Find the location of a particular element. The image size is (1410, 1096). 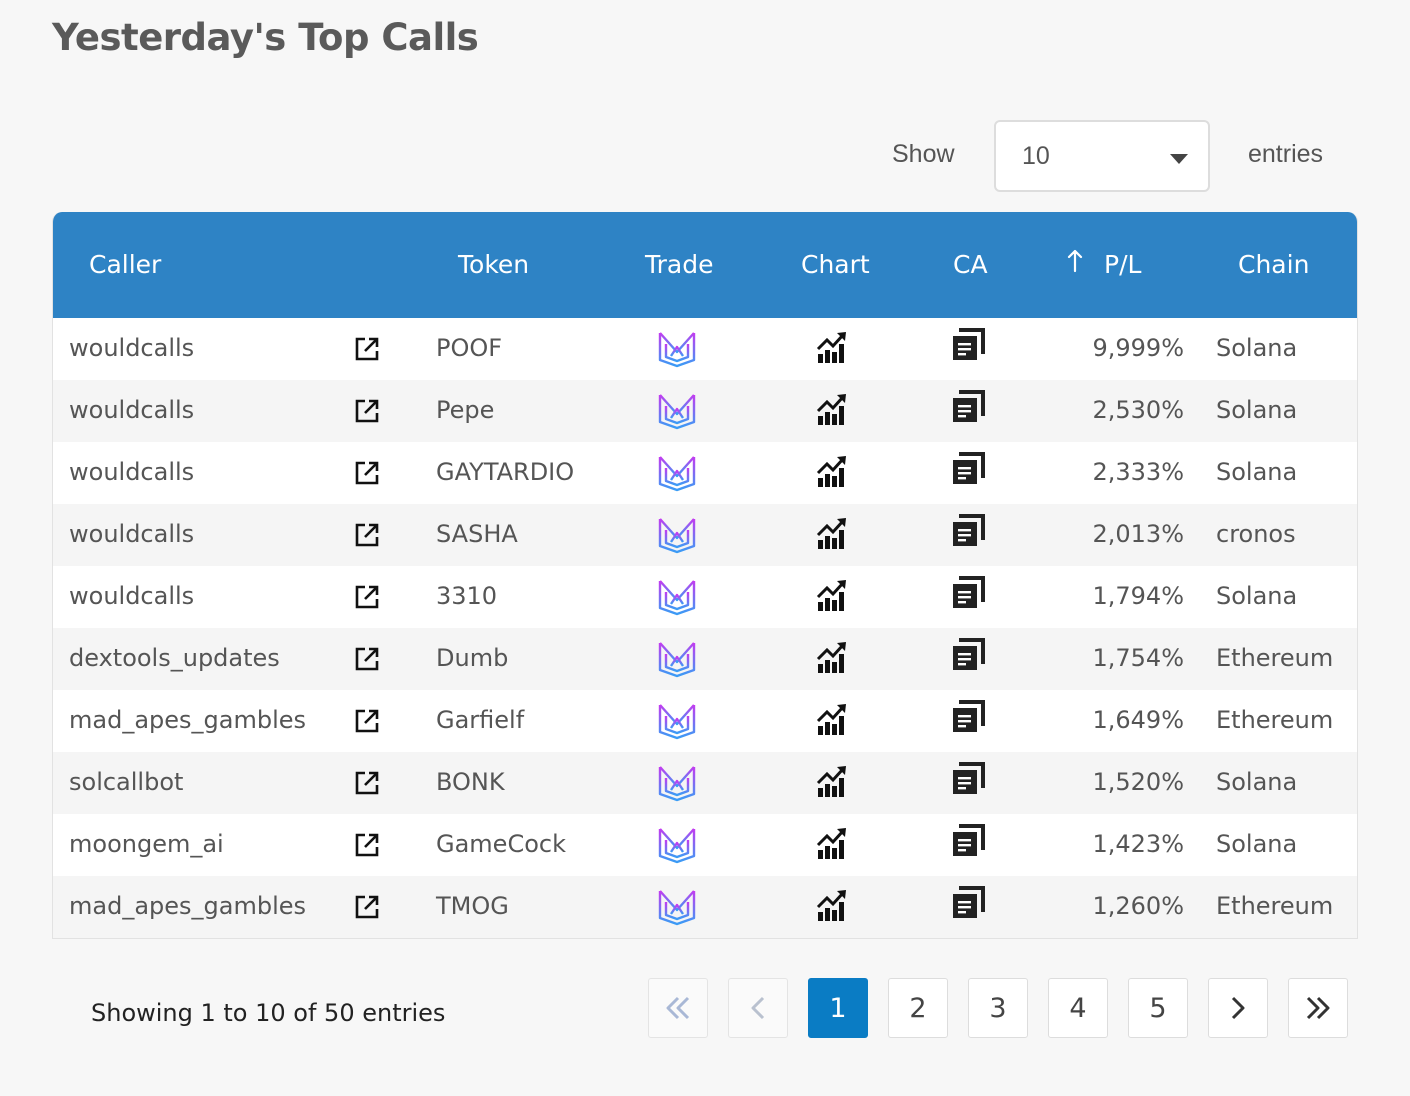

table-row: solcallbot BONK 1,520% Solana is located at coordinates (705, 783).